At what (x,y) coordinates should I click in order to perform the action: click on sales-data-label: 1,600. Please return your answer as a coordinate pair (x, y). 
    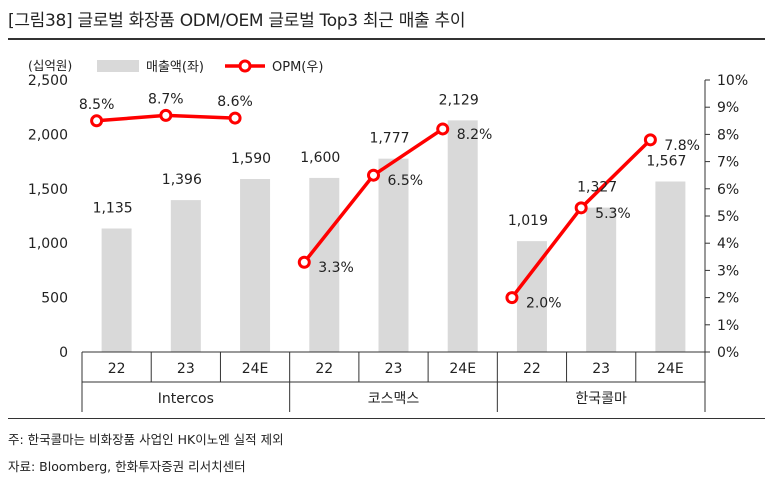
    Looking at the image, I should click on (320, 158).